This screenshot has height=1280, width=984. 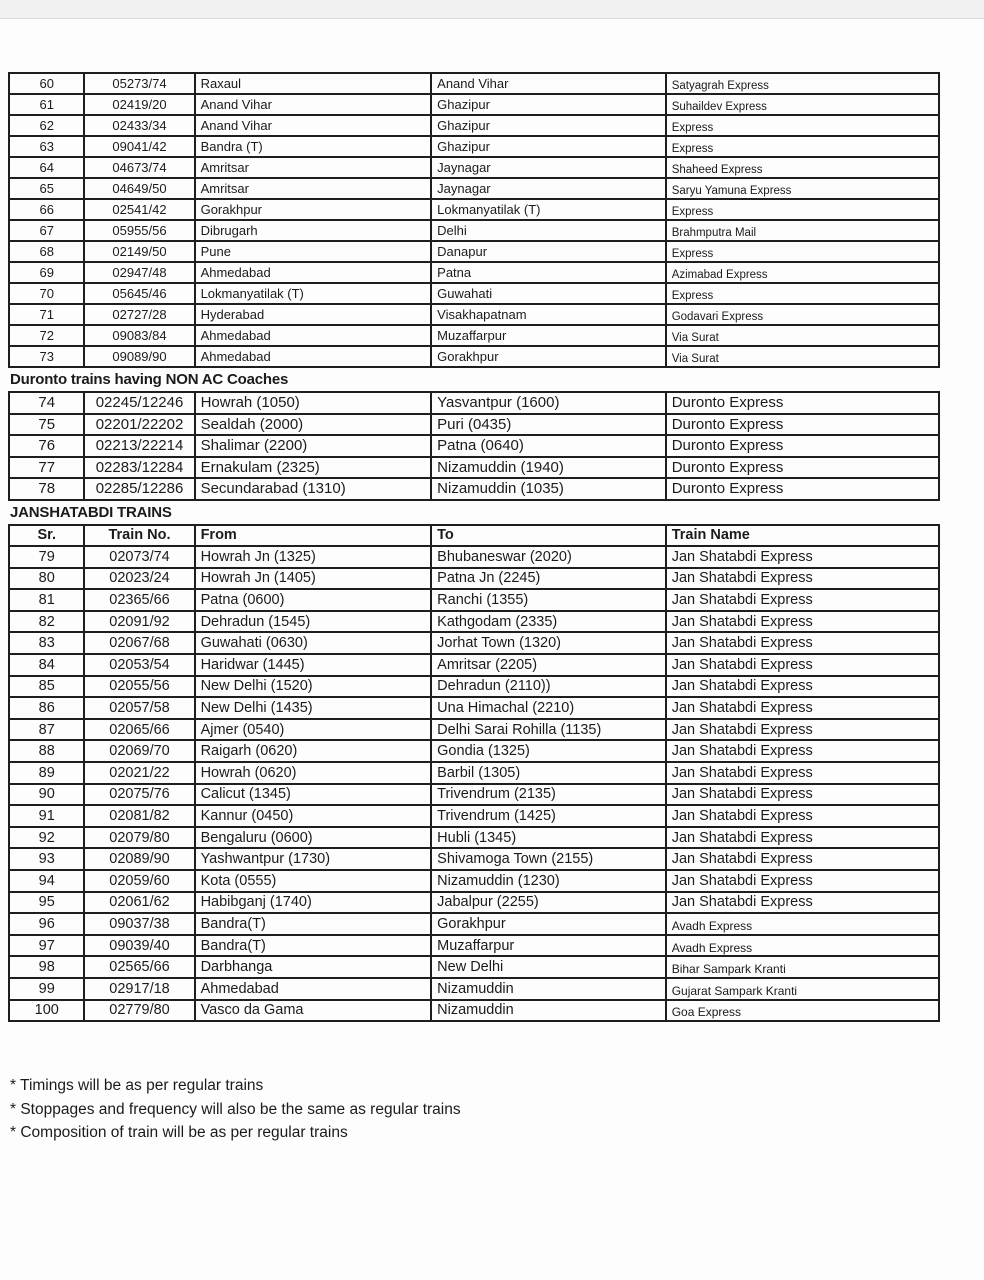 What do you see at coordinates (802, 251) in the screenshot?
I see `cell-train-name: Express` at bounding box center [802, 251].